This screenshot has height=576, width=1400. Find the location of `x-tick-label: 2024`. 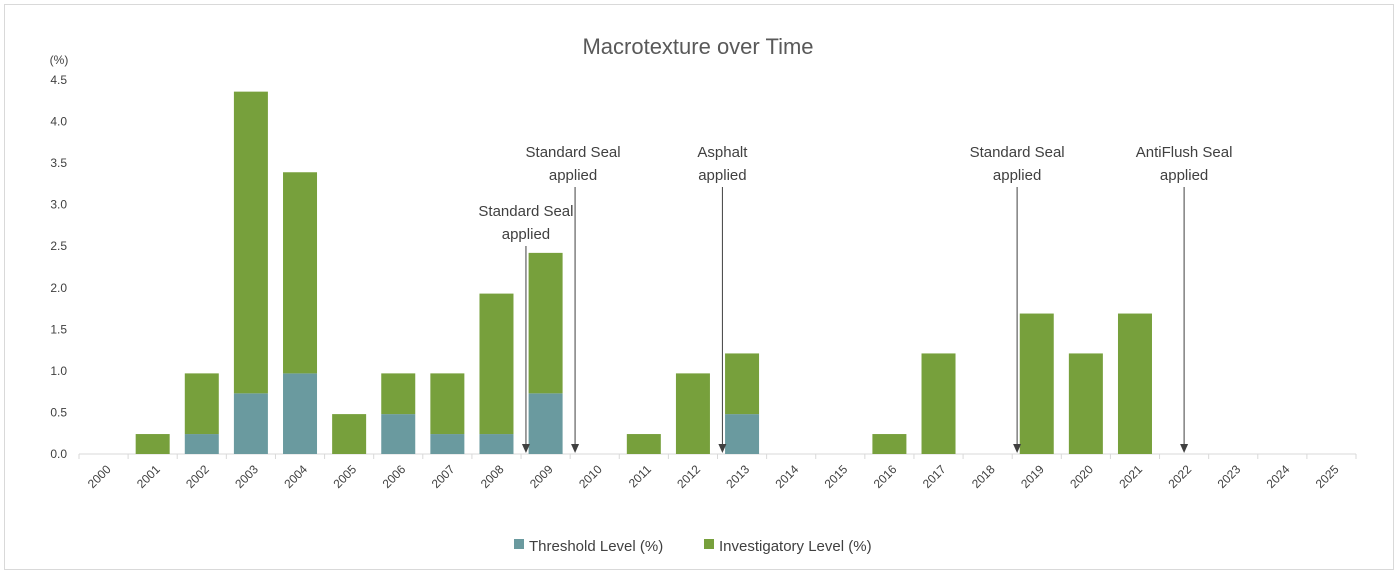

x-tick-label: 2024 is located at coordinates (1278, 476).